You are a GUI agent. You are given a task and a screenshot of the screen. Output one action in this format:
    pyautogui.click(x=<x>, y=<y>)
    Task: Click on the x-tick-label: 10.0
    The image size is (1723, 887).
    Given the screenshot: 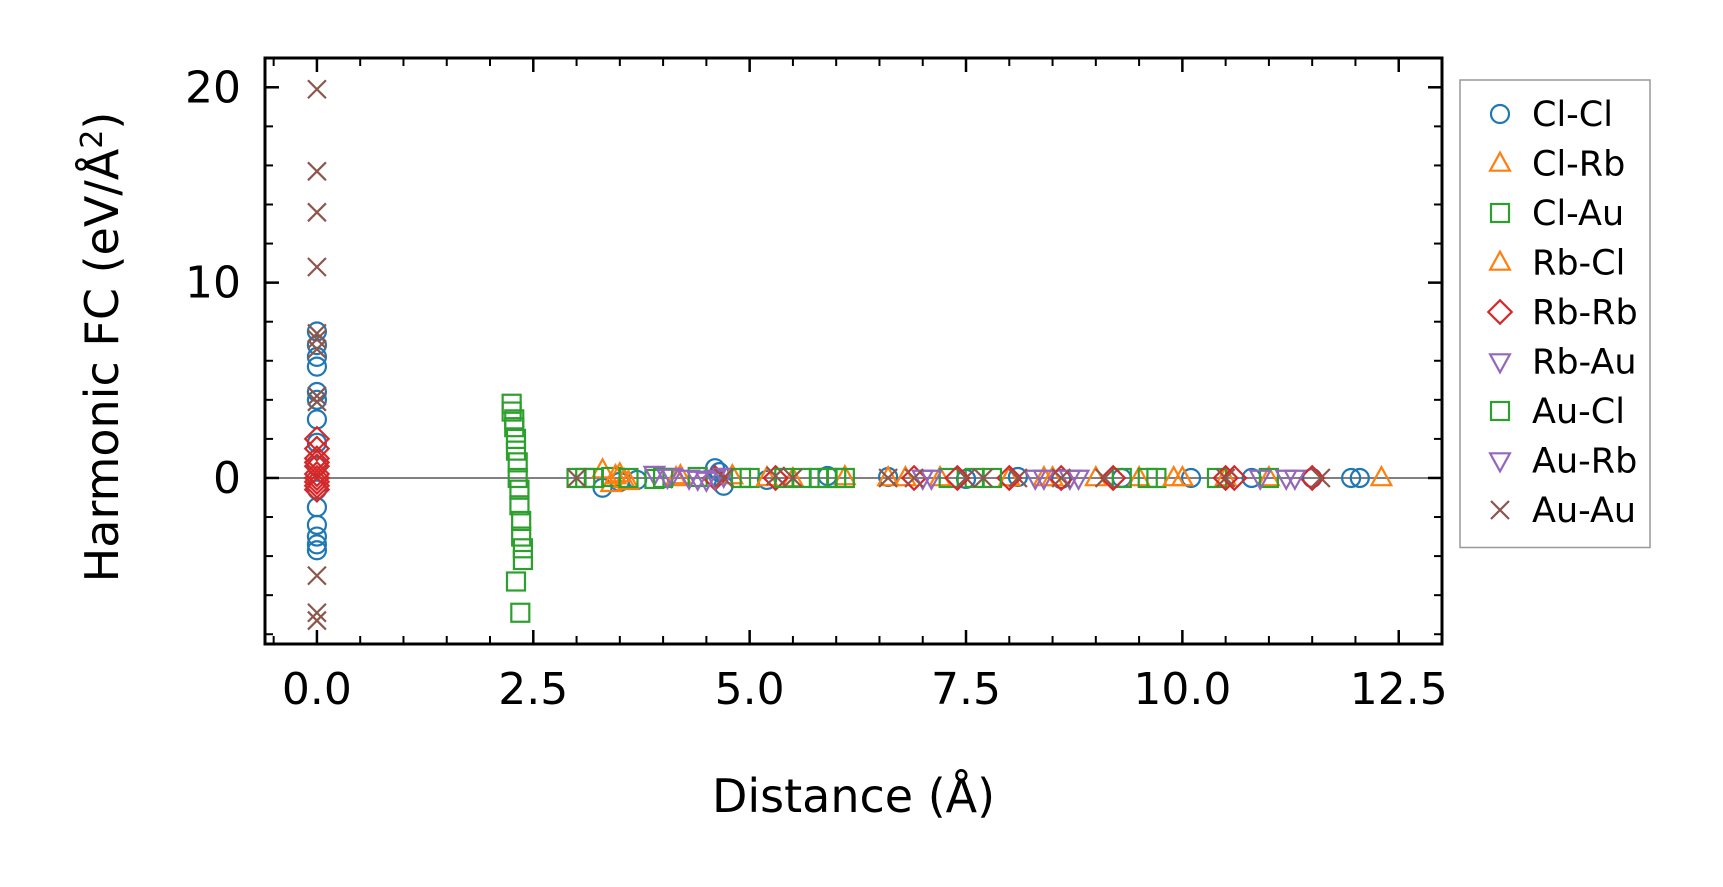 What is the action you would take?
    pyautogui.click(x=1182, y=689)
    